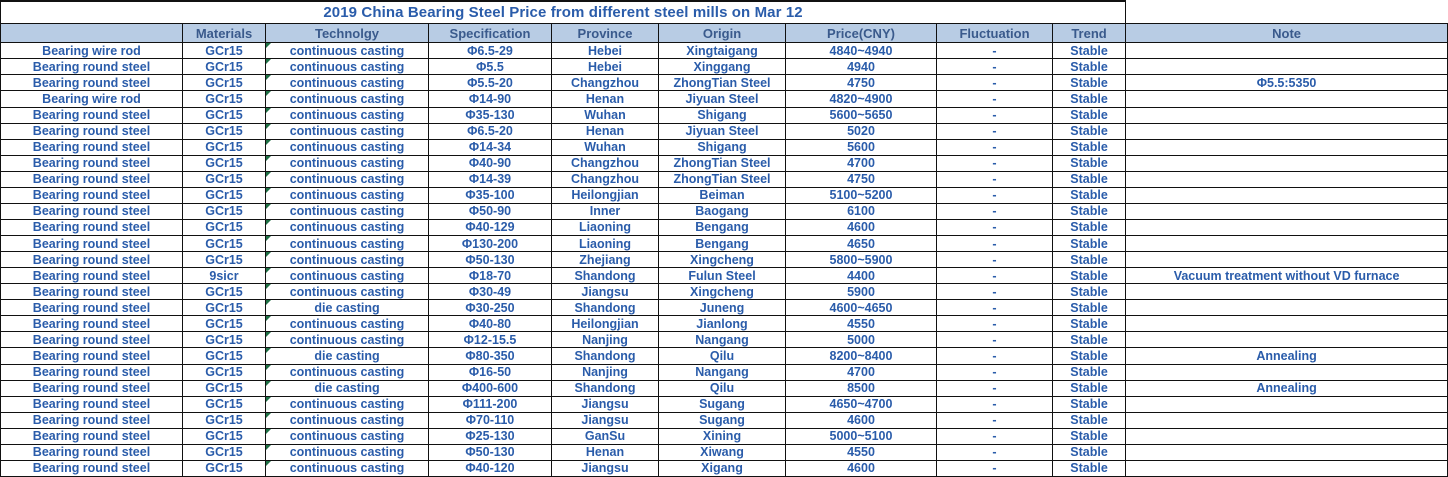  I want to click on cell-technology: die casting, so click(347, 308).